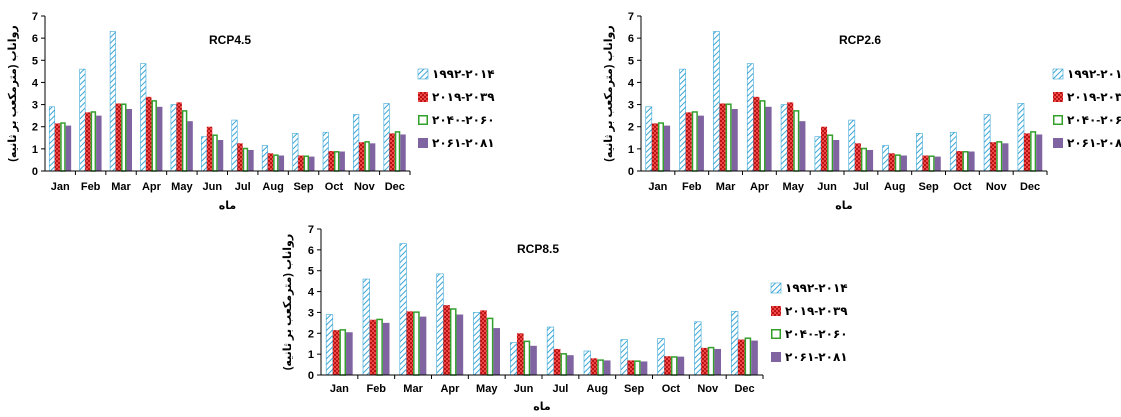 Image resolution: width=1121 pixels, height=417 pixels. I want to click on bar-jun-s1, so click(209, 148).